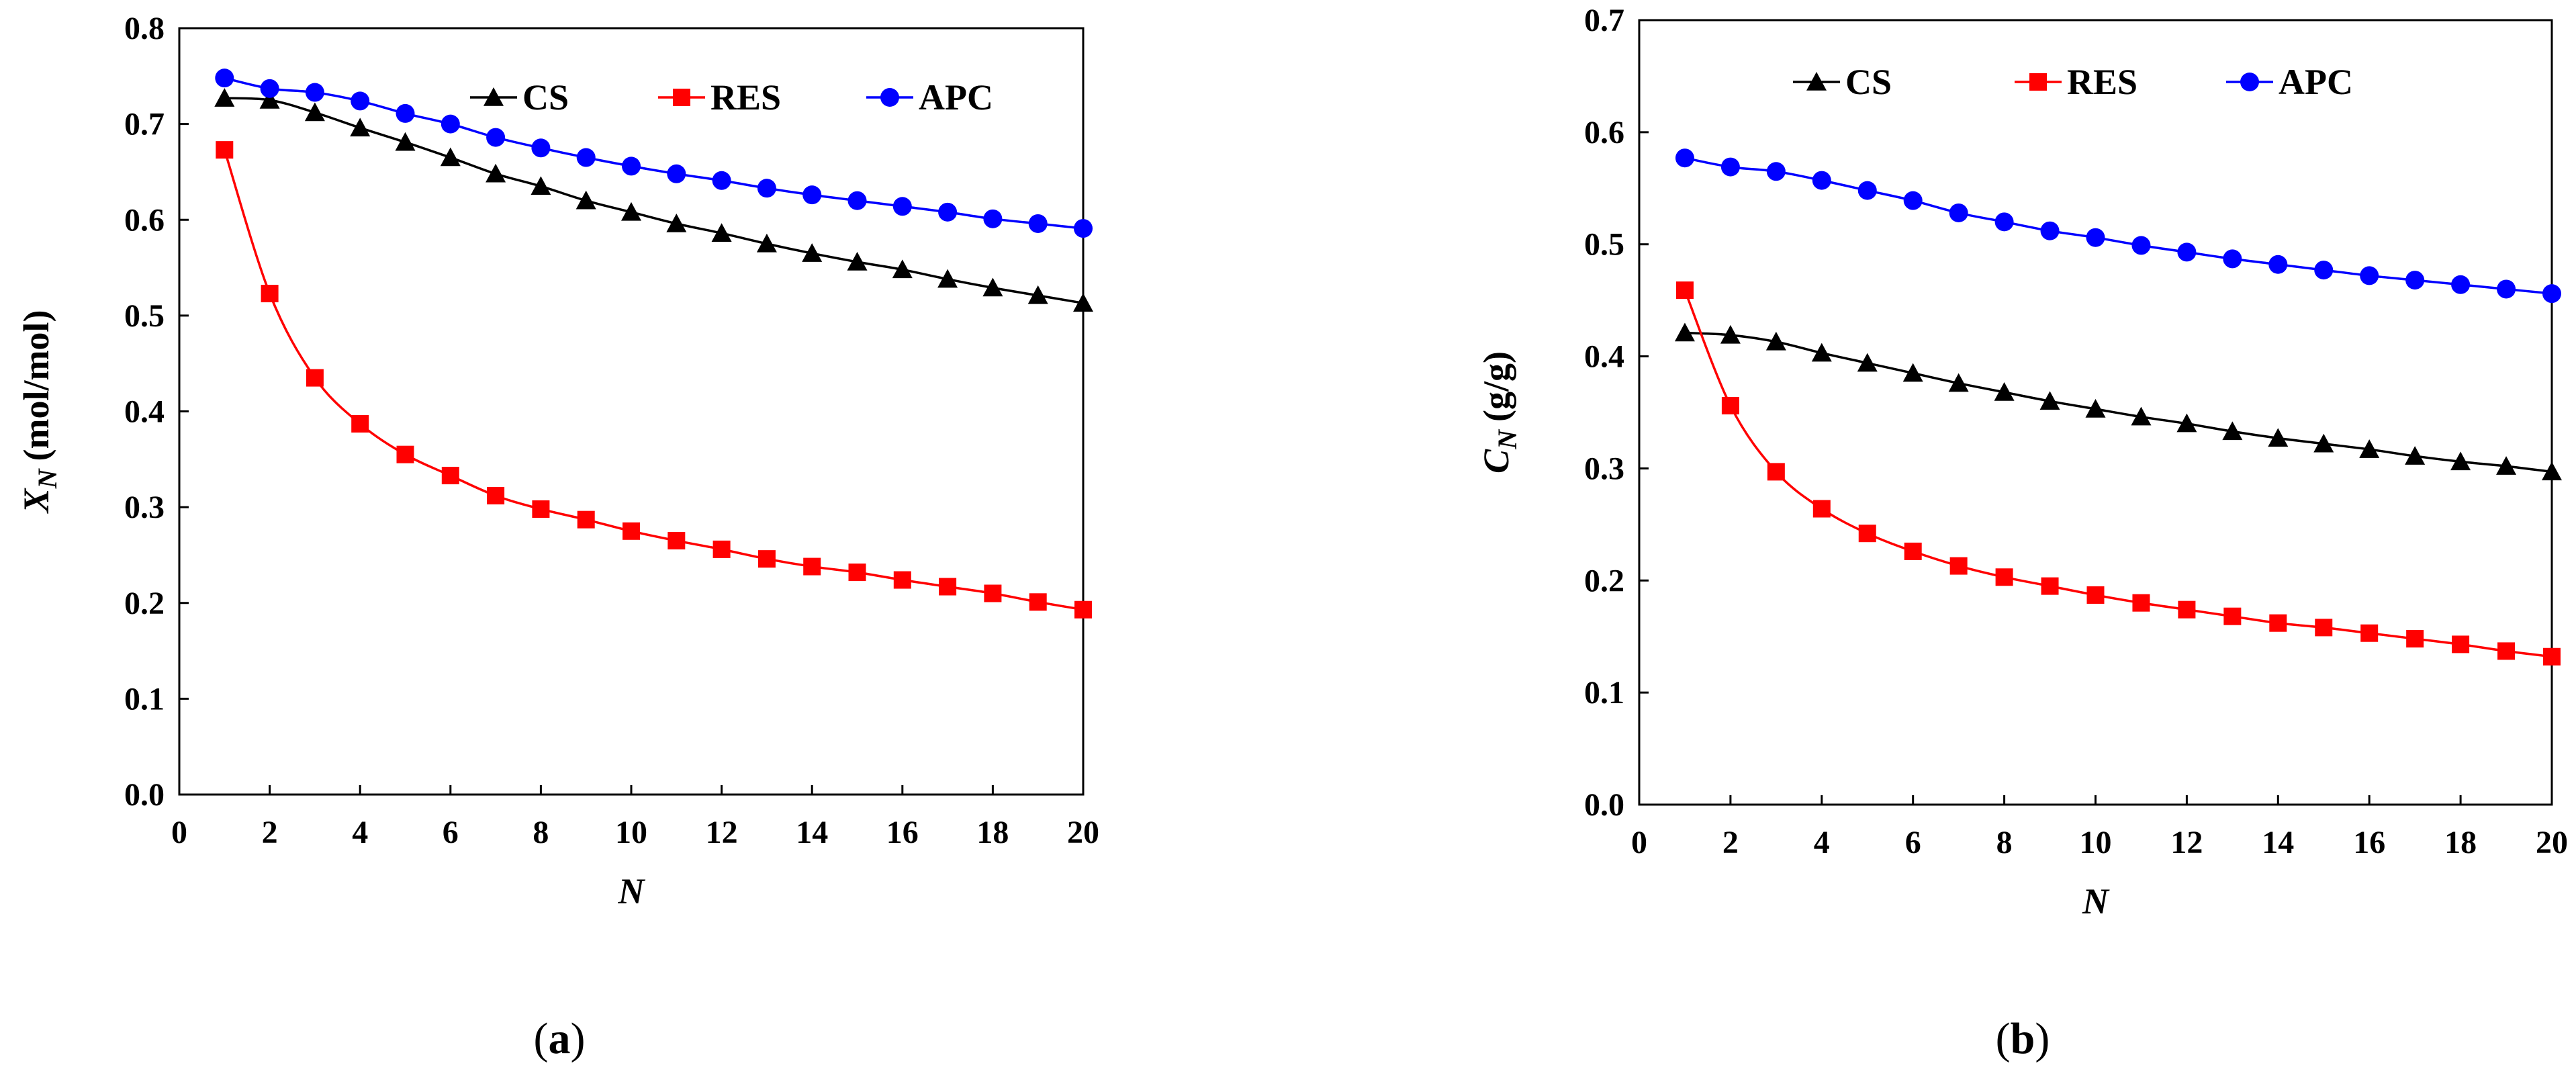 Image resolution: width=2576 pixels, height=1082 pixels. What do you see at coordinates (2096, 842) in the screenshot?
I see `x-tick-label: 10` at bounding box center [2096, 842].